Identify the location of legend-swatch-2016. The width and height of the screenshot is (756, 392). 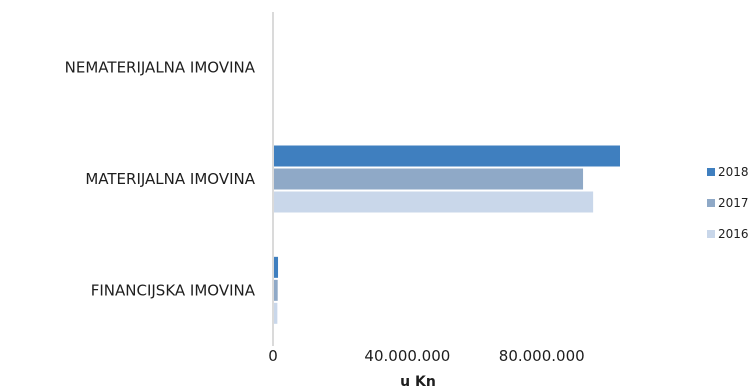
(711, 234).